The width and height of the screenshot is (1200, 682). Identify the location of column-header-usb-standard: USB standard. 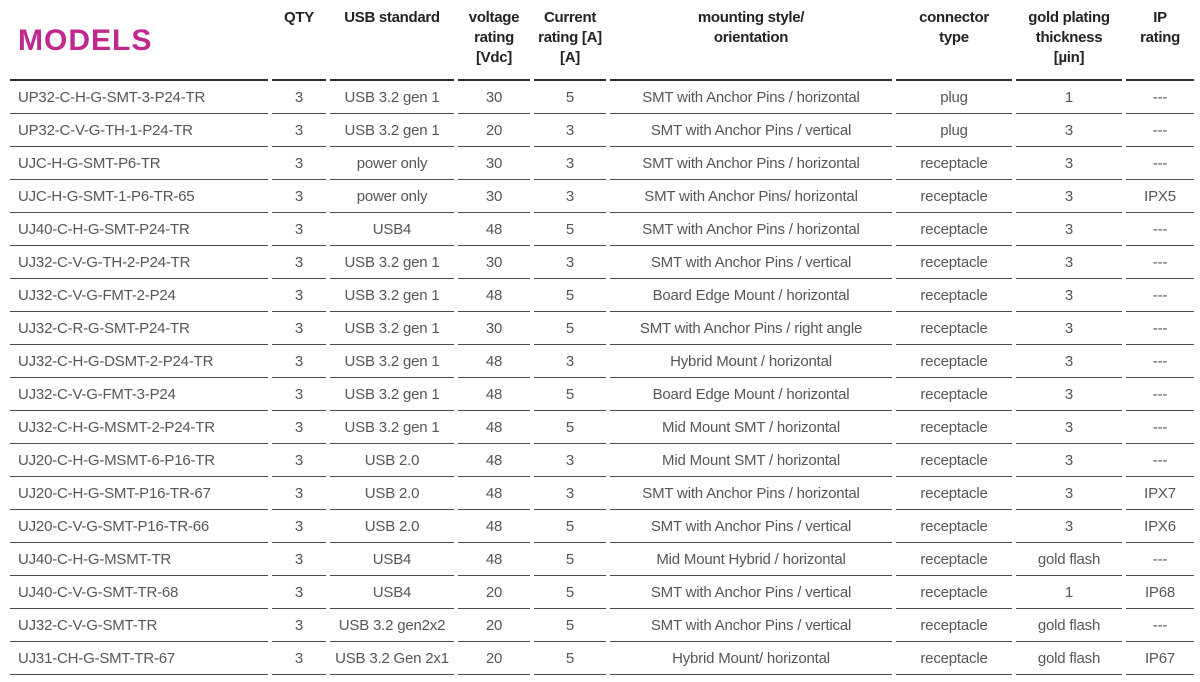
(392, 43).